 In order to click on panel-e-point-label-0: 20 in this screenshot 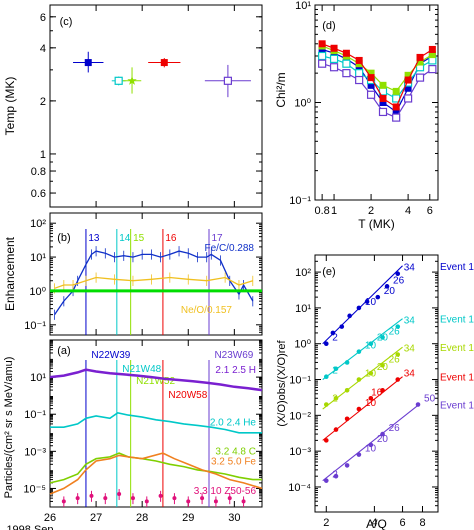, I will do `click(390, 291)`.